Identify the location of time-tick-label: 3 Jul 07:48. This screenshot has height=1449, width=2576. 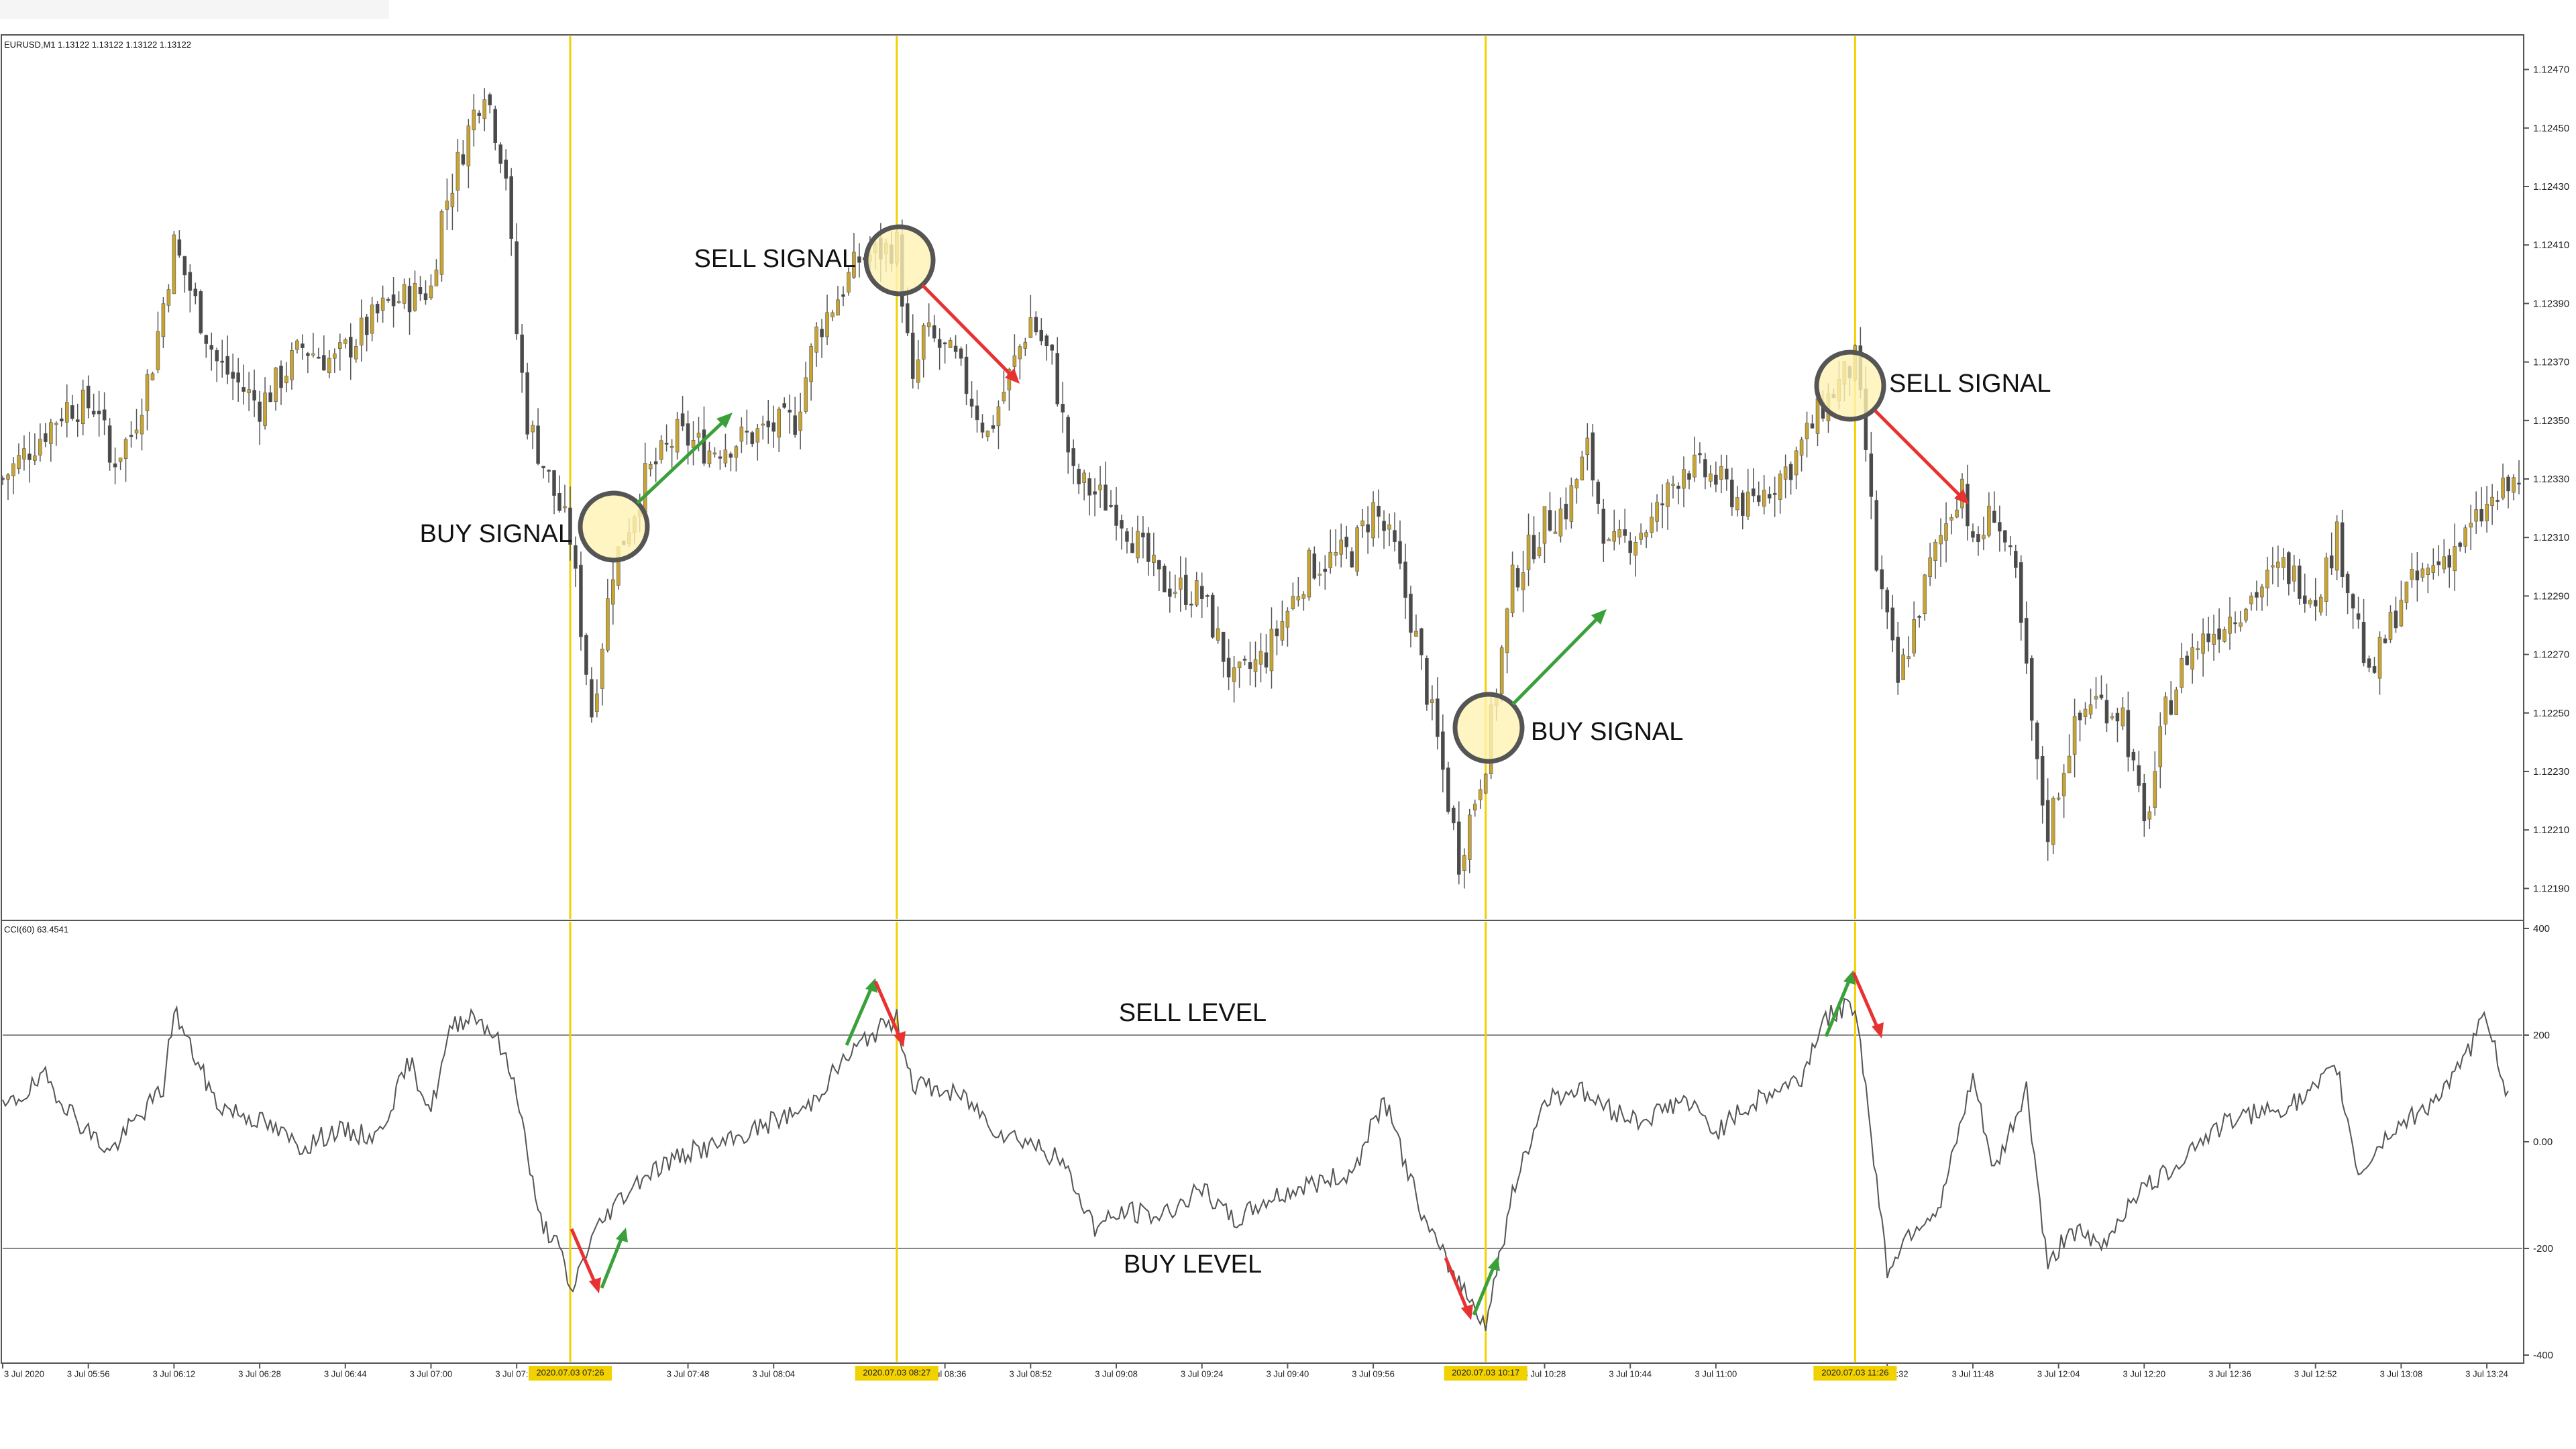
(688, 1374).